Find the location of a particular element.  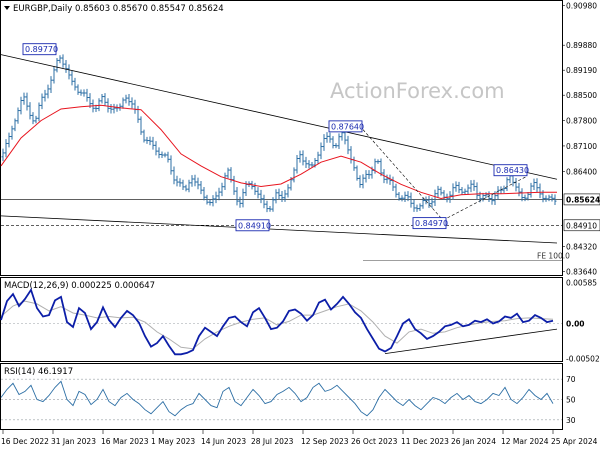

rsi-line is located at coordinates (277, 398).